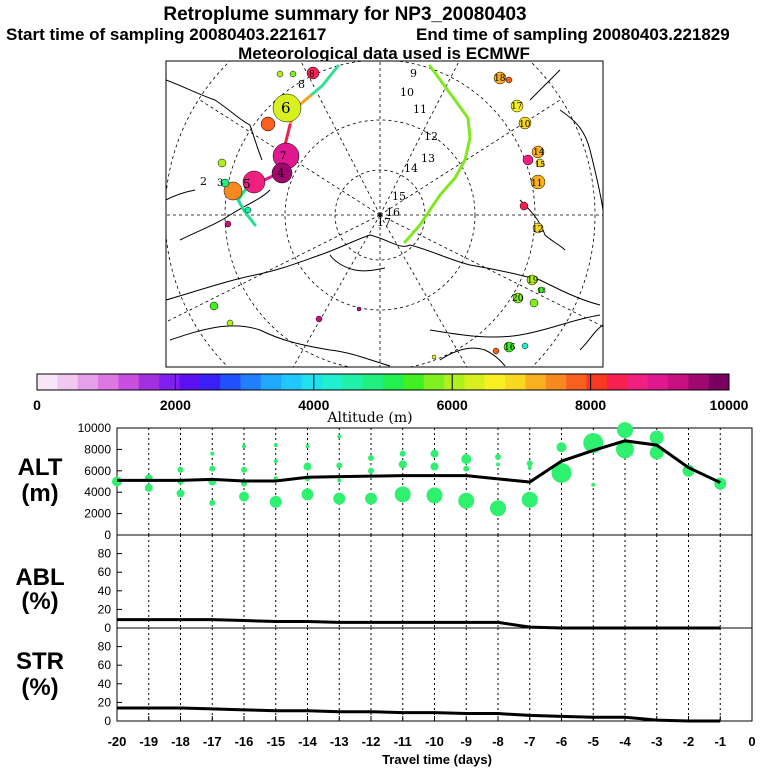  What do you see at coordinates (220, 183) in the screenshot?
I see `map-bubble-label: 3` at bounding box center [220, 183].